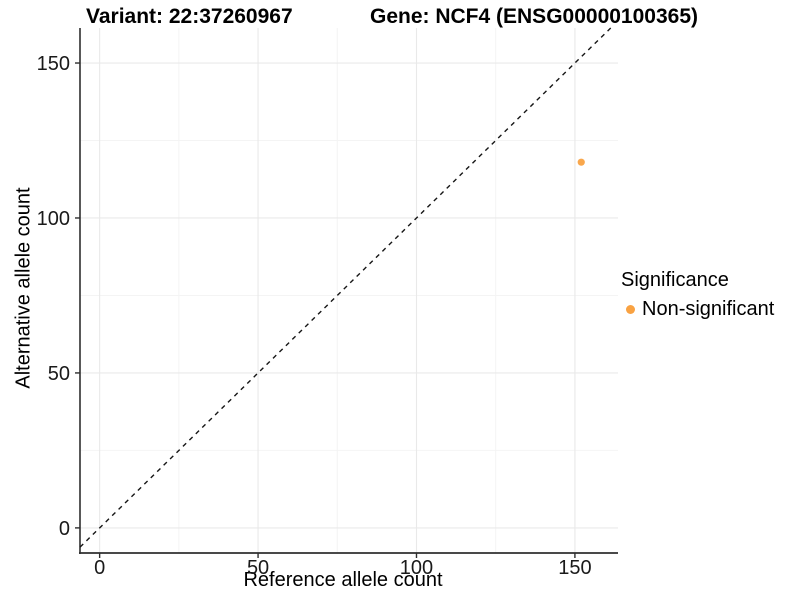  Describe the element at coordinates (697, 294) in the screenshot. I see `legend: Significance Non-significant` at that location.